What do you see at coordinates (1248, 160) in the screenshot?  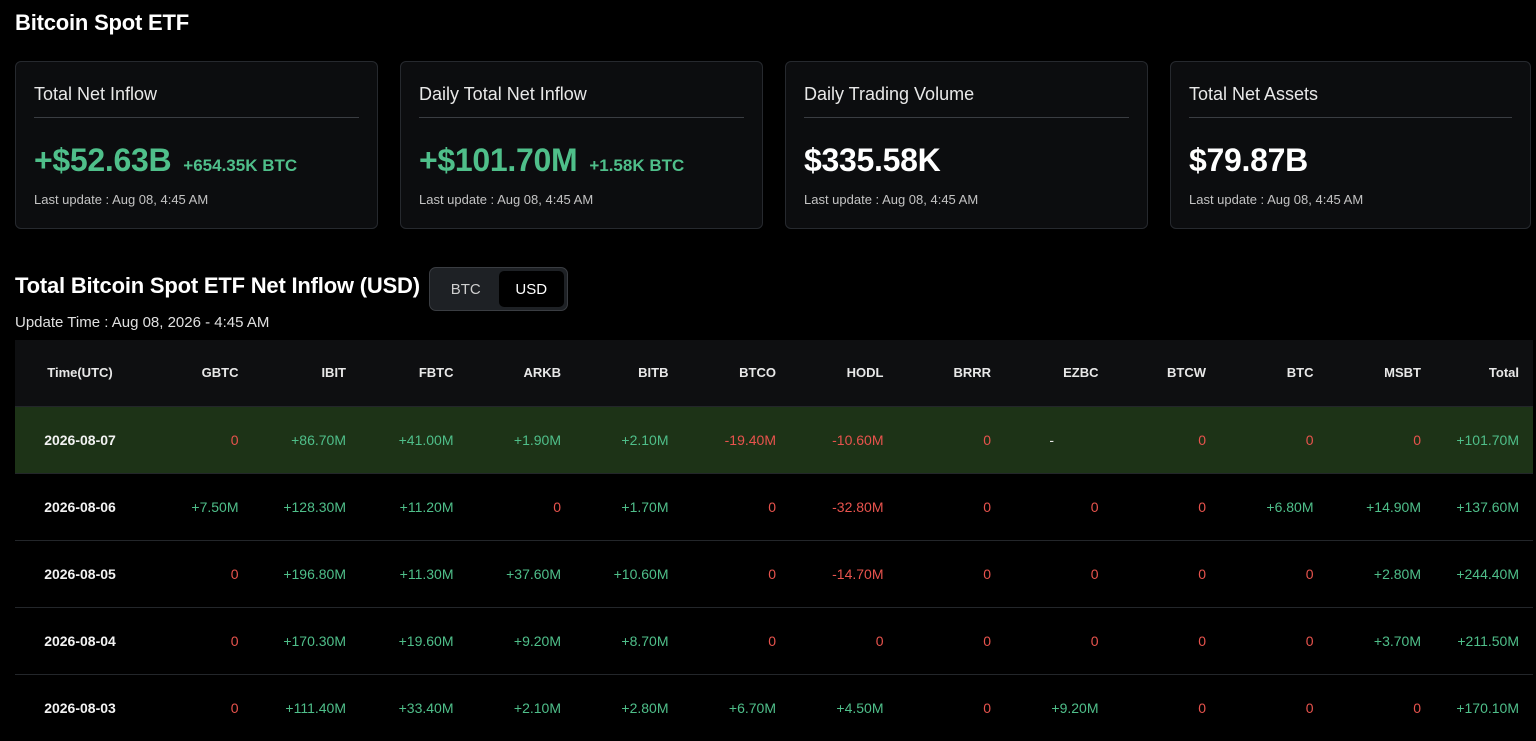 I see `card-value: $79.87B` at bounding box center [1248, 160].